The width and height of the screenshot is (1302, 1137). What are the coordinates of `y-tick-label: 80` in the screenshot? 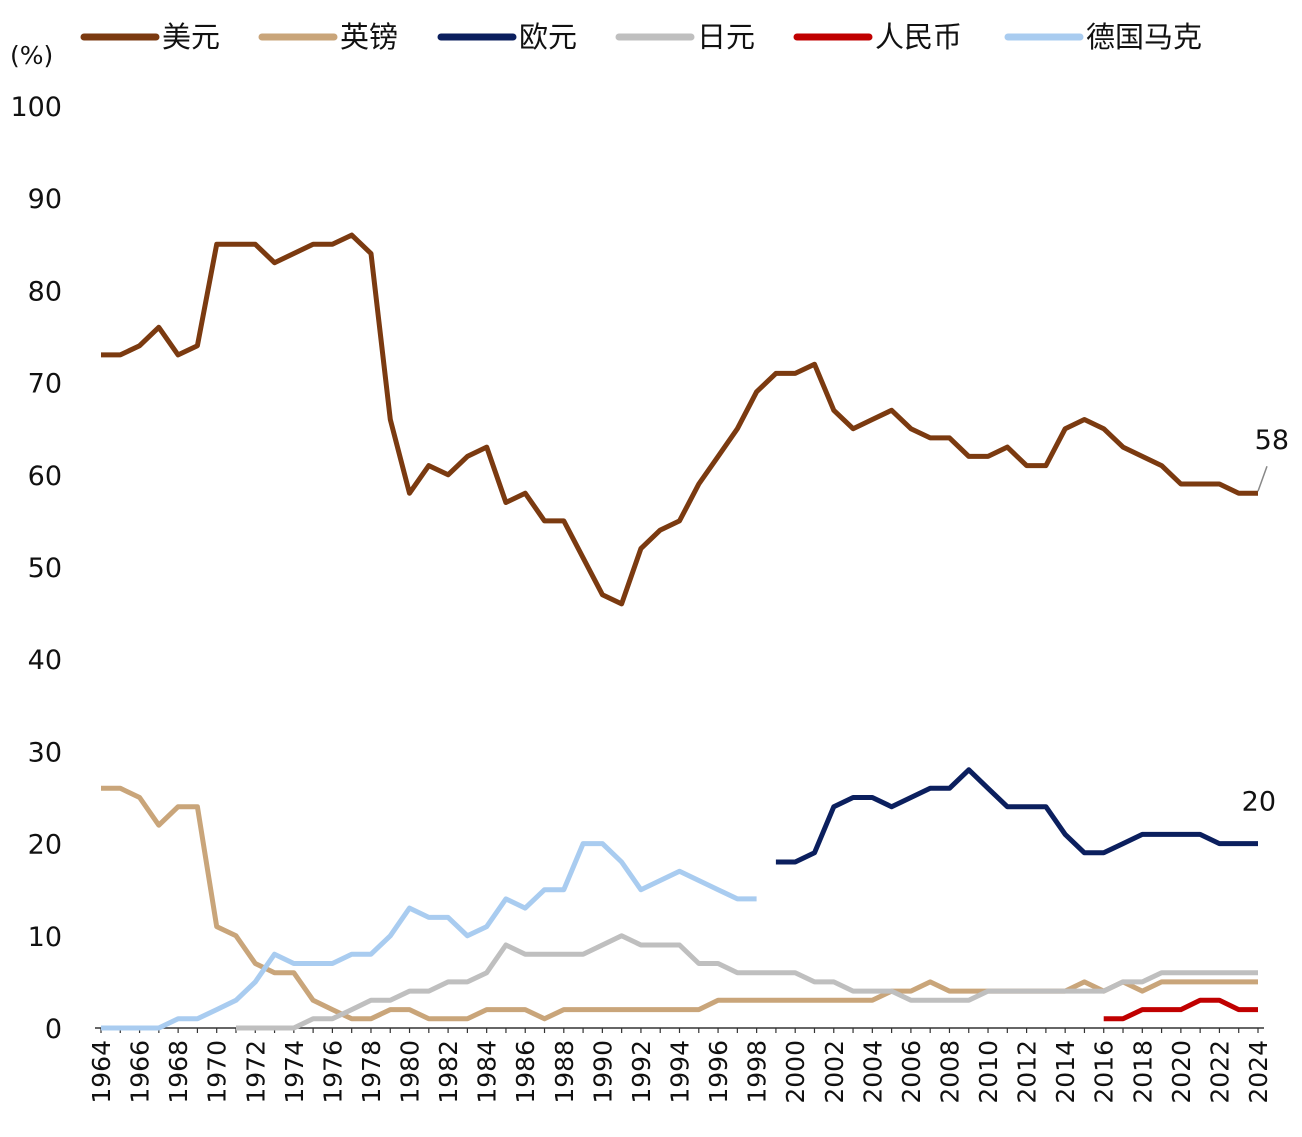 It's located at (45, 291).